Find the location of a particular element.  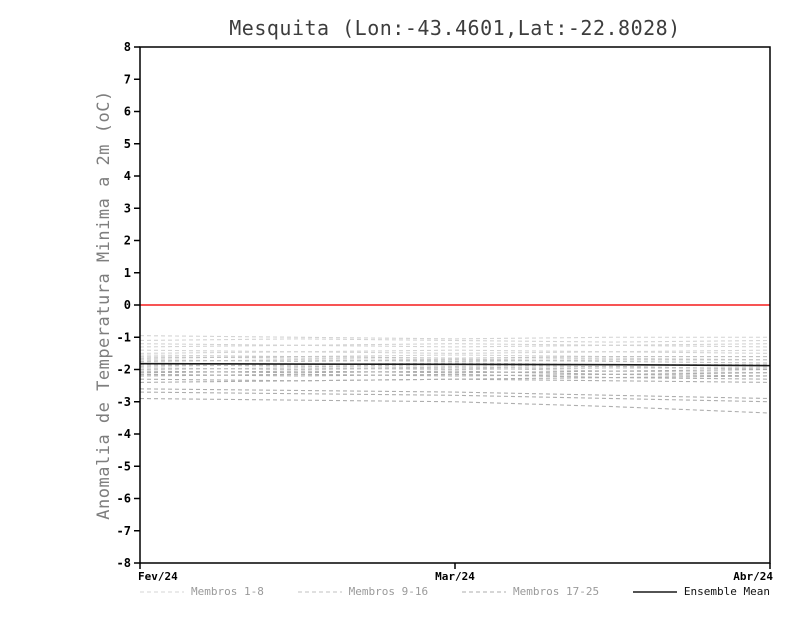

y-tick-label: -2 is located at coordinates (124, 370).